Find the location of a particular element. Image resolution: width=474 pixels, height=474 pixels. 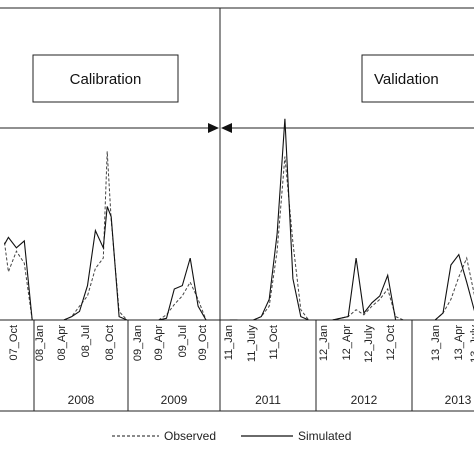

x-tick-label: 09_Jan is located at coordinates (138, 343).